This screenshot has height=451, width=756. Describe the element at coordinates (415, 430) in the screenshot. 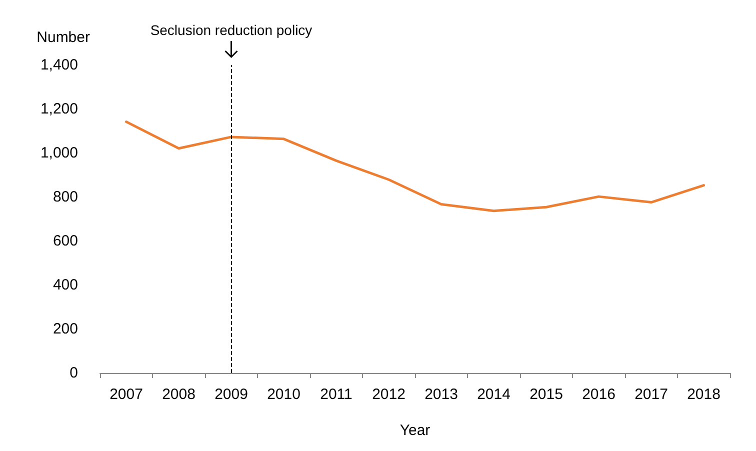

I see `x-axis-title: Year` at that location.